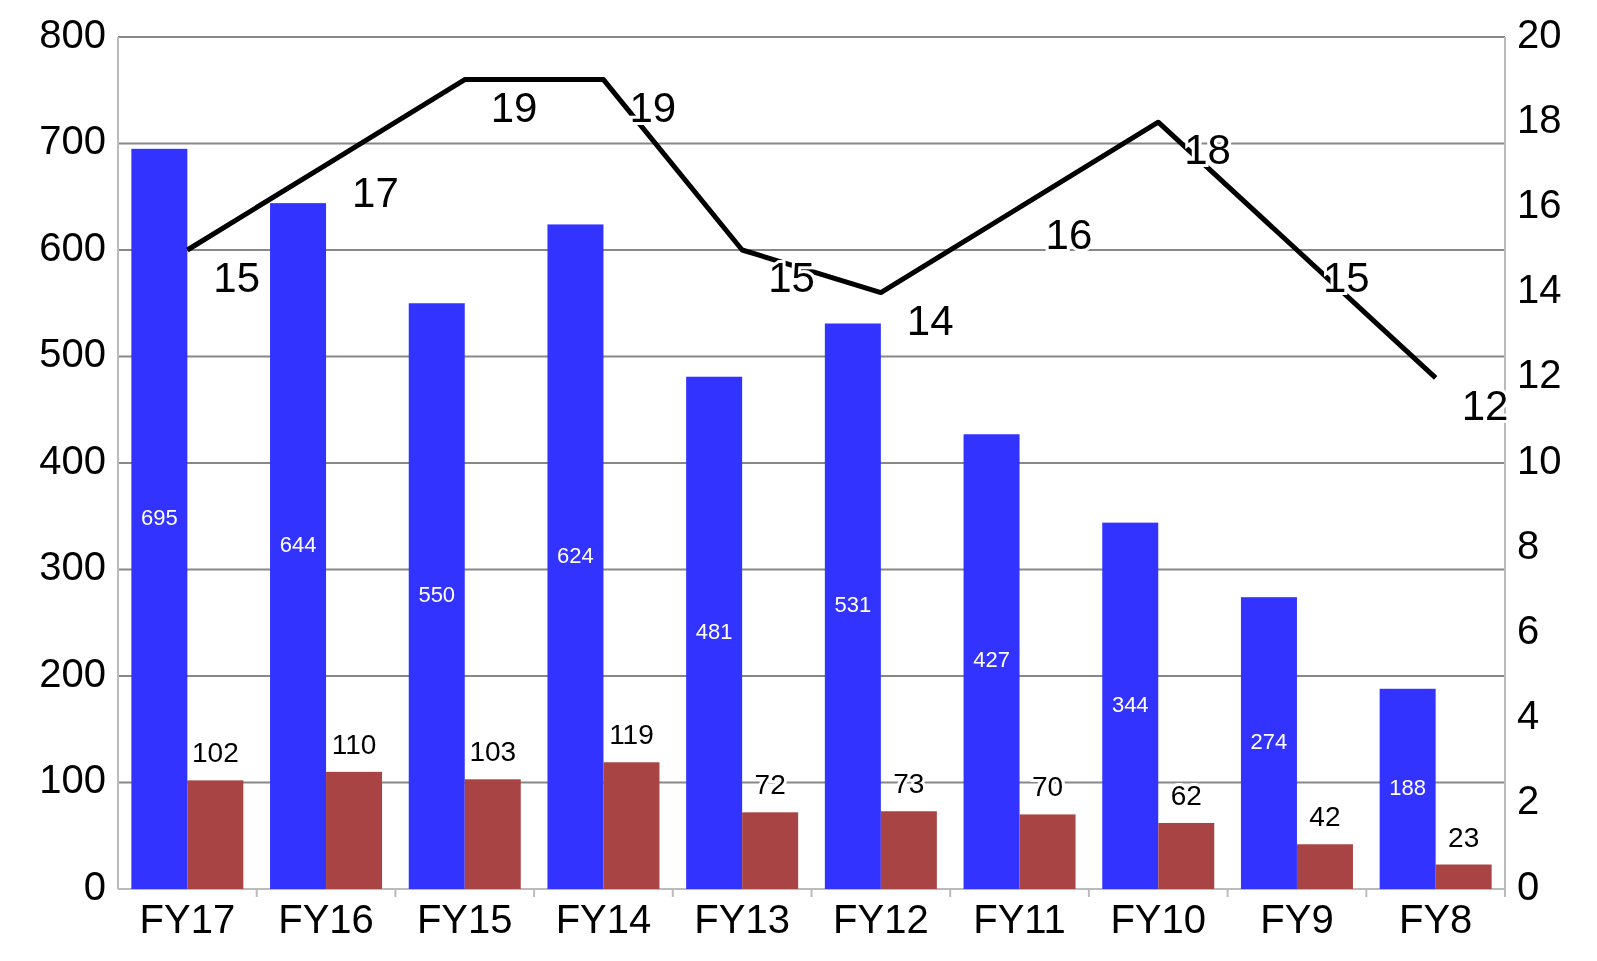  I want to click on y2-tick-label: 10, so click(1539, 459).